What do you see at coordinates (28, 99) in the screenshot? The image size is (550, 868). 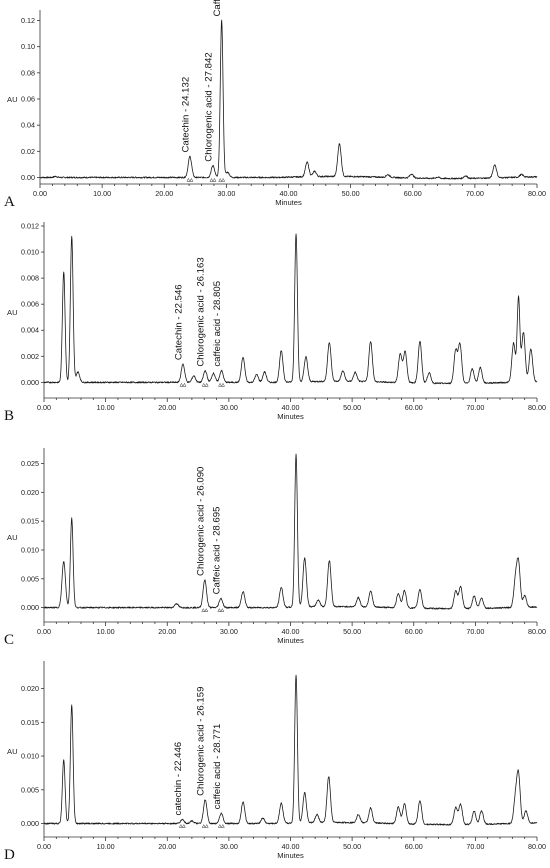 I see `y-tick-label: 0.06` at bounding box center [28, 99].